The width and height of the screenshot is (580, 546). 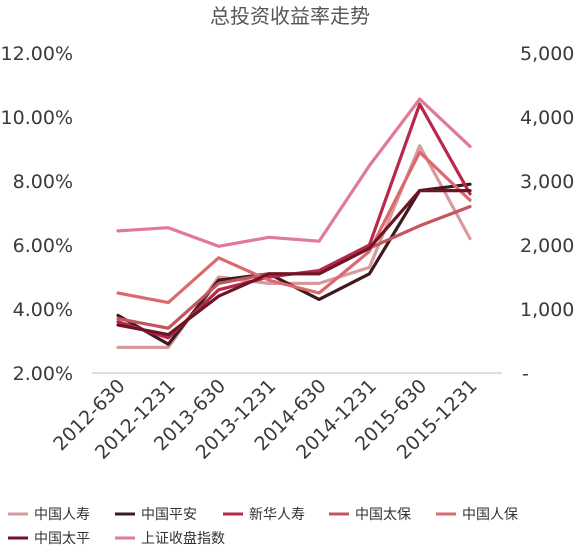 What do you see at coordinates (547, 54) in the screenshot?
I see `y-right-tick-label: 5,000` at bounding box center [547, 54].